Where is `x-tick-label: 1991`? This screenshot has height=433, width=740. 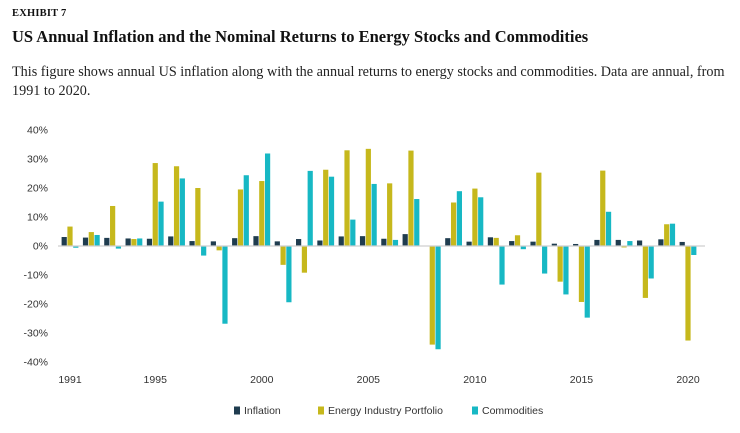 x-tick-label: 1991 is located at coordinates (70, 380).